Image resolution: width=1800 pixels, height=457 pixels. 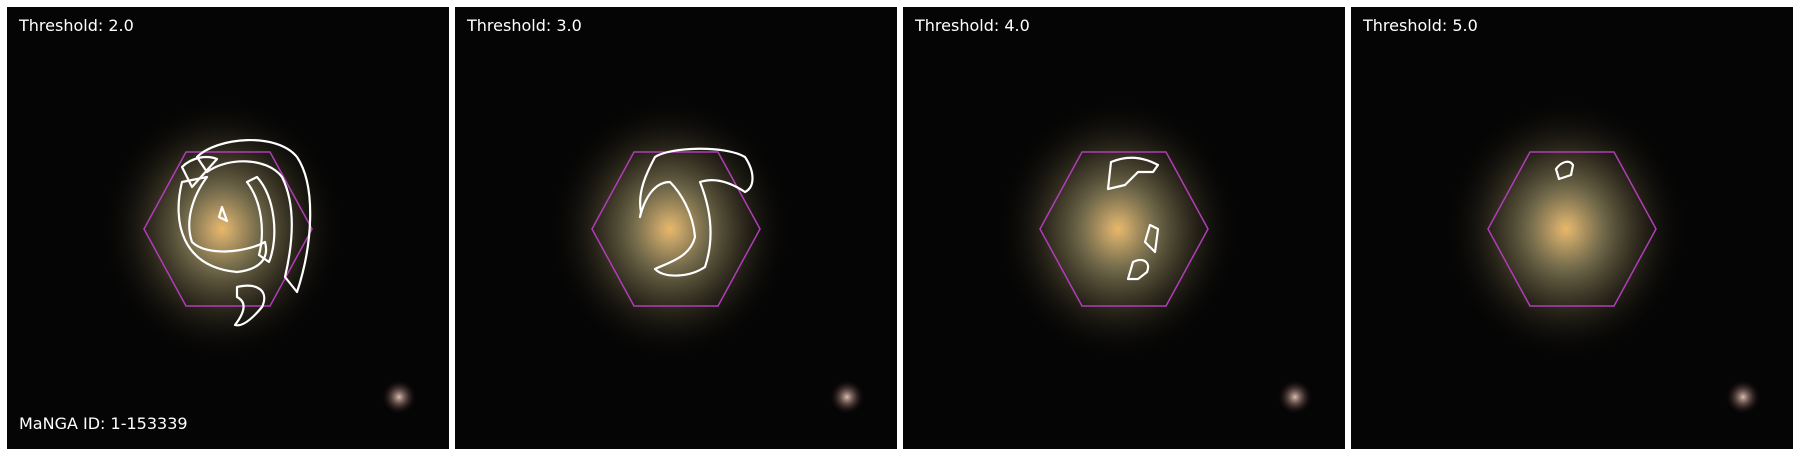 I want to click on threshold-label: Threshold: 2.0, so click(x=76, y=25).